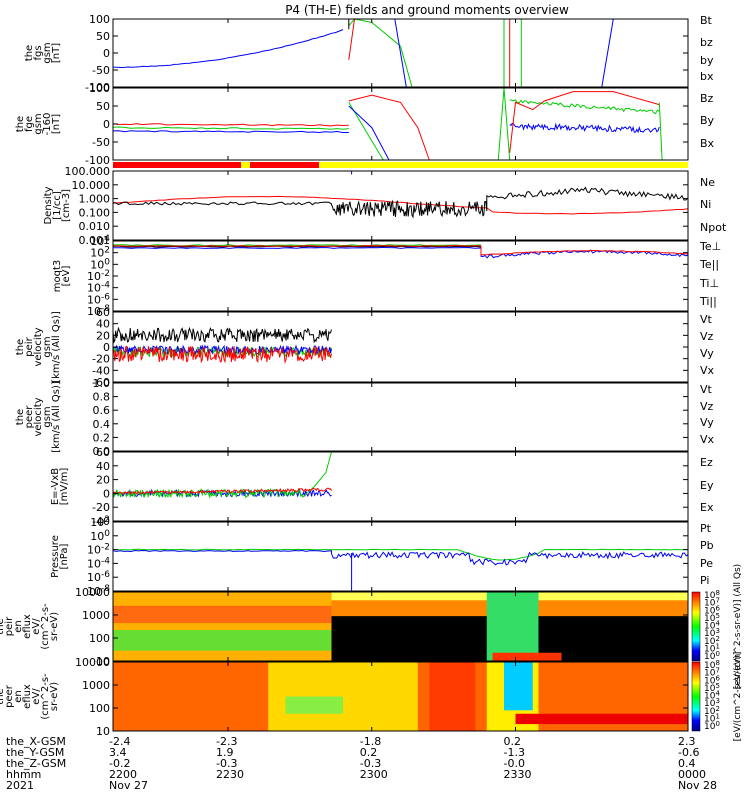  I want to click on colorbar-tick-label: 10⁶, so click(712, 610).